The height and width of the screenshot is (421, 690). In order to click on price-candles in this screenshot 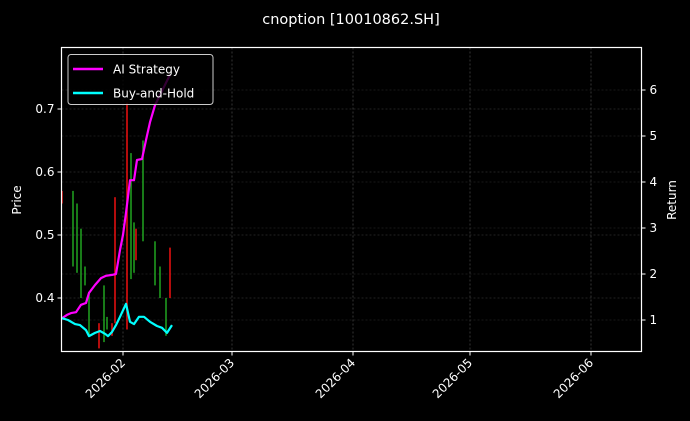, I will do `click(116, 225)`.